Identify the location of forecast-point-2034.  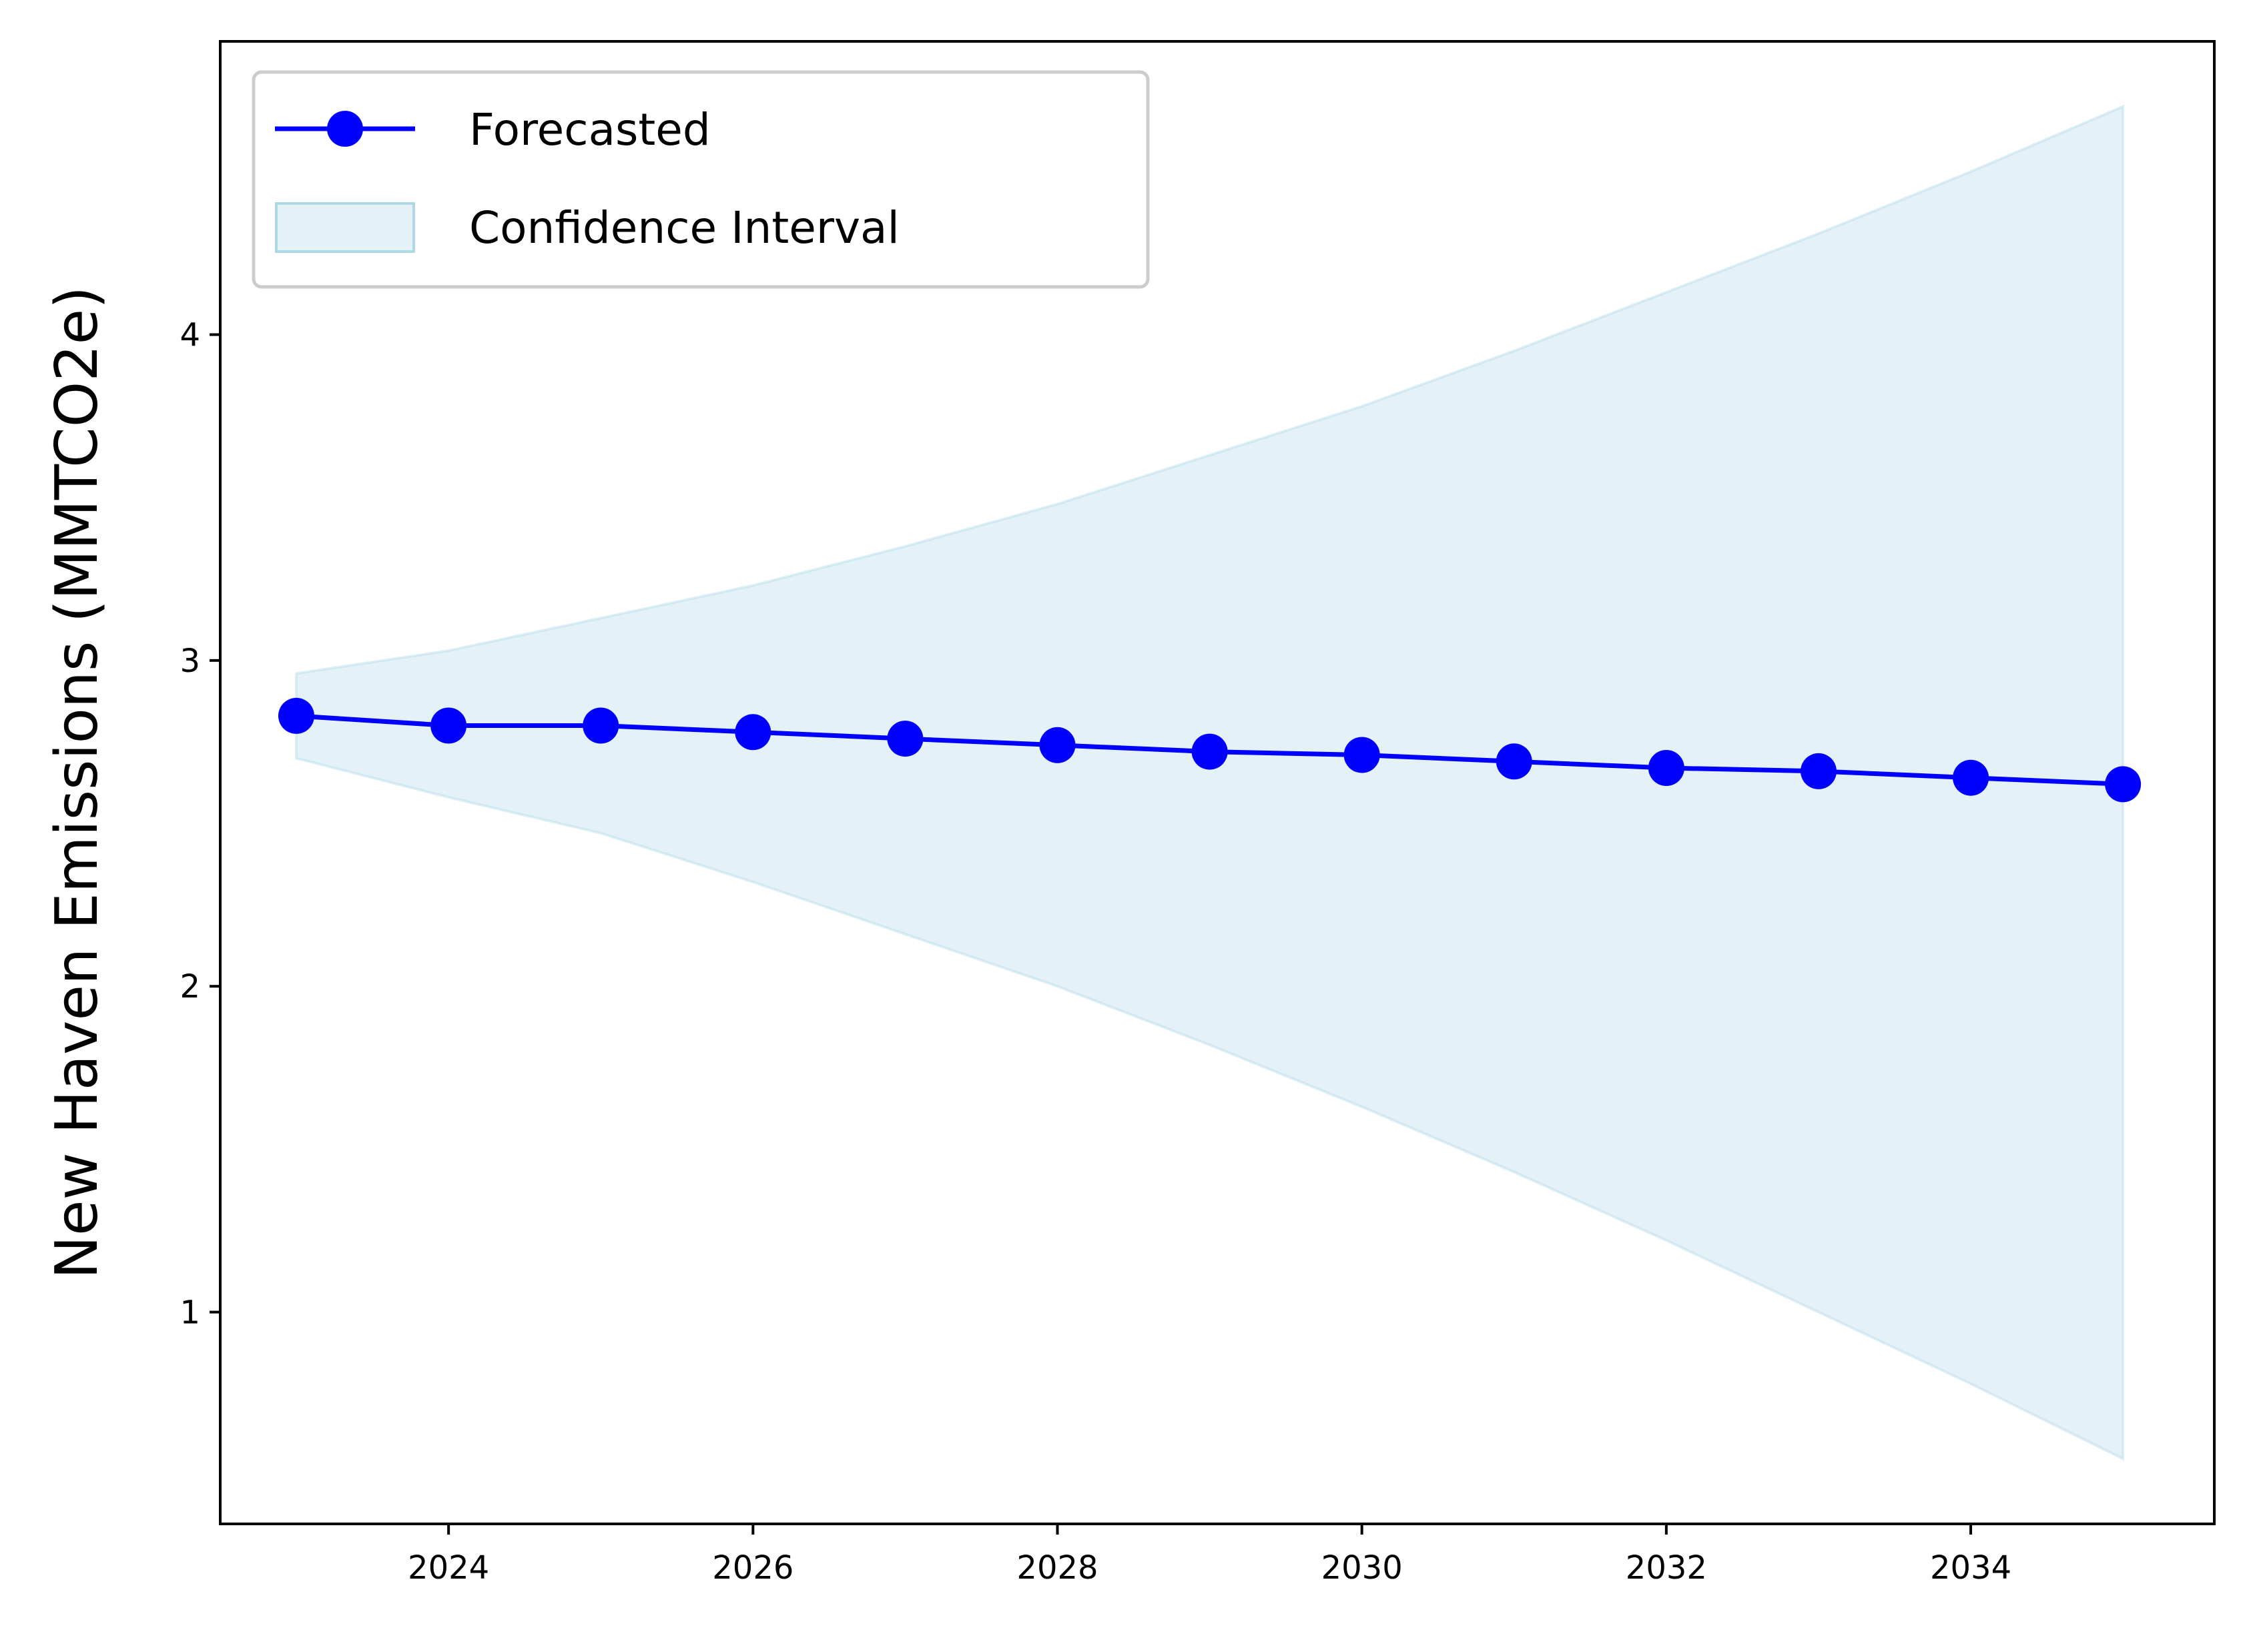
(1971, 777).